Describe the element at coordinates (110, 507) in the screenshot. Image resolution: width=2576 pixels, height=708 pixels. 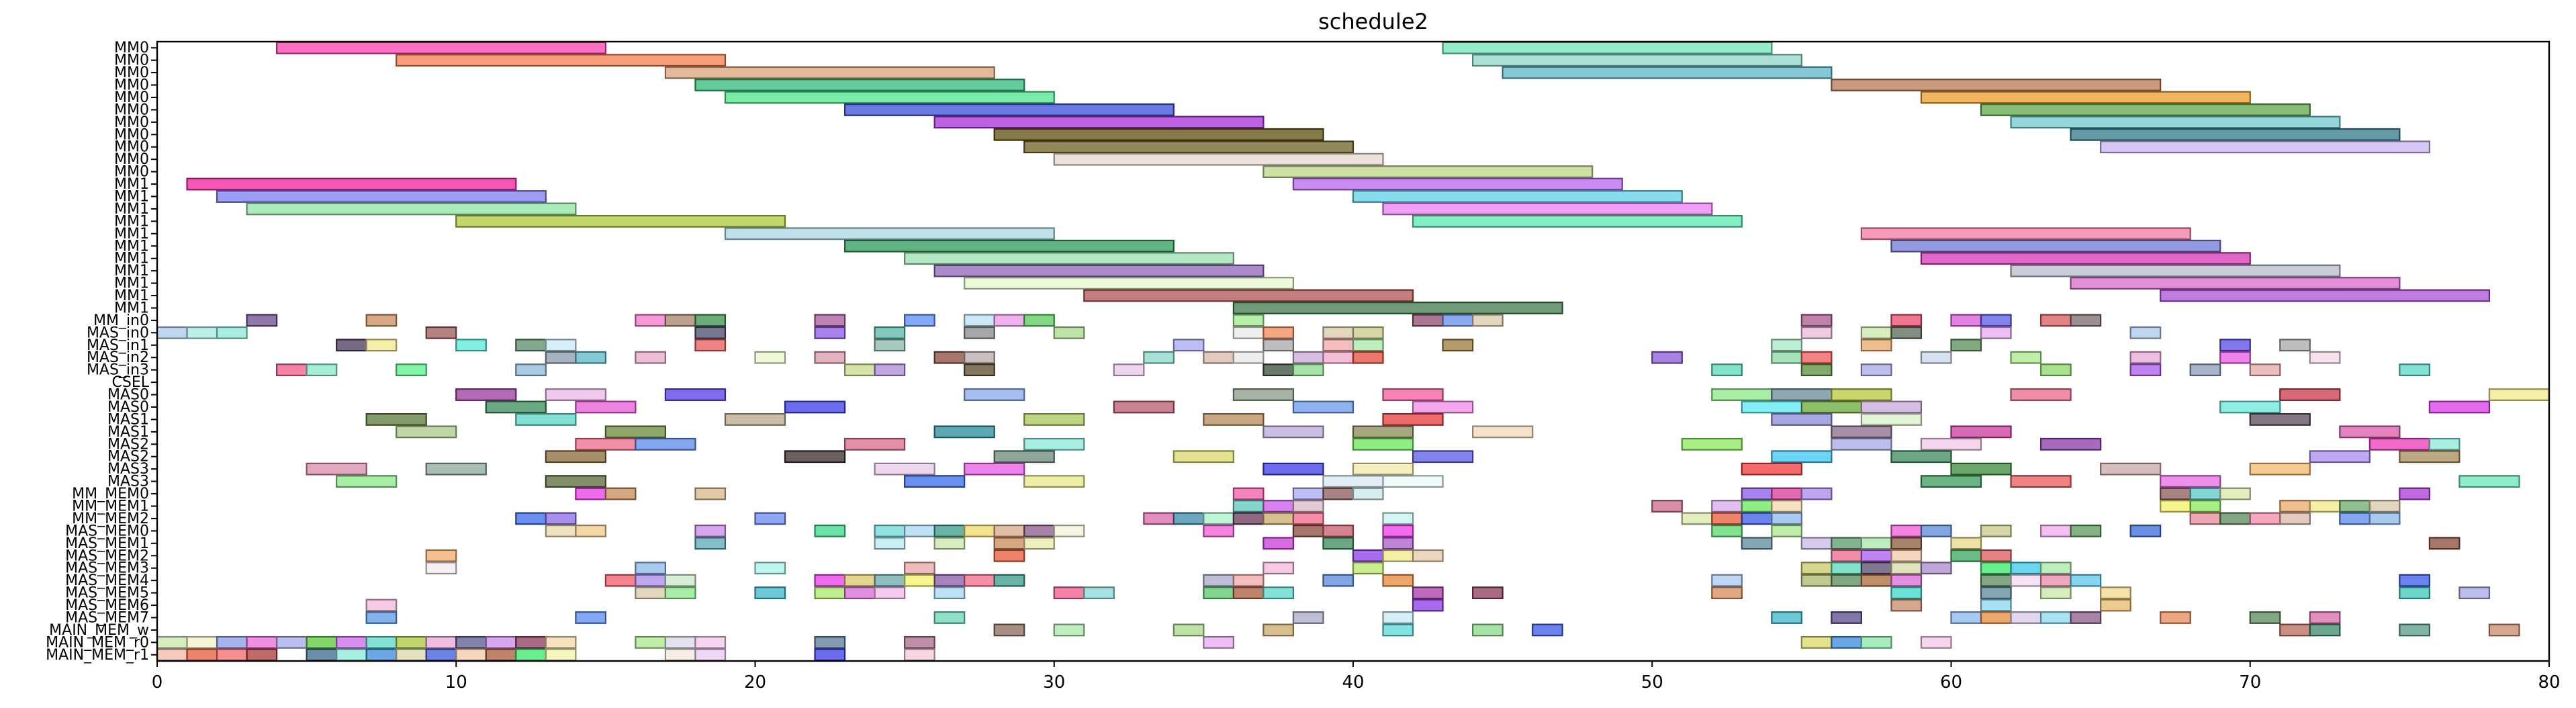
I see `y-tick-label: MM_MEM1` at that location.